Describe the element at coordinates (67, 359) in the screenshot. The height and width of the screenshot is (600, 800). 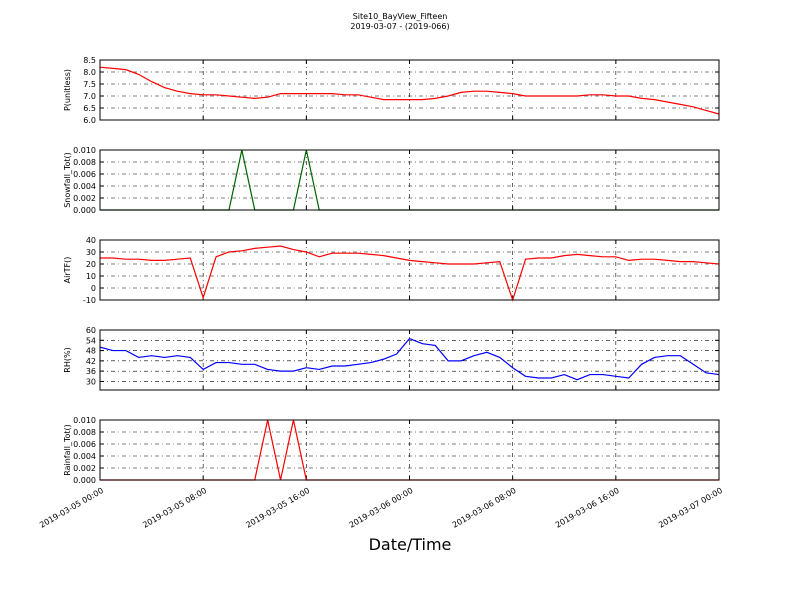
I see `y-axis-label: RH(%)` at that location.